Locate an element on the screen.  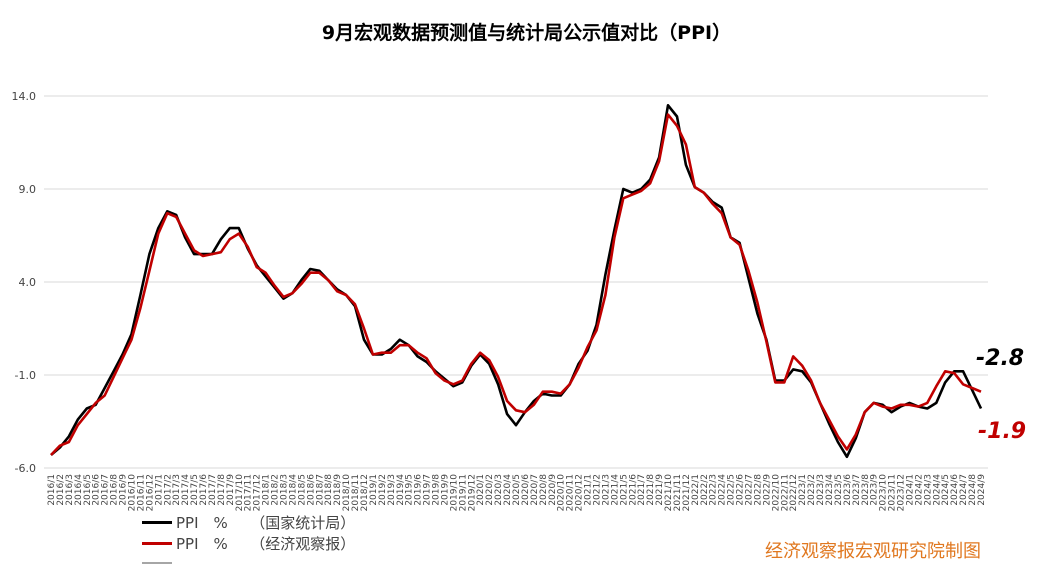
x-tick-label: 2022/5 is located at coordinates (732, 490).